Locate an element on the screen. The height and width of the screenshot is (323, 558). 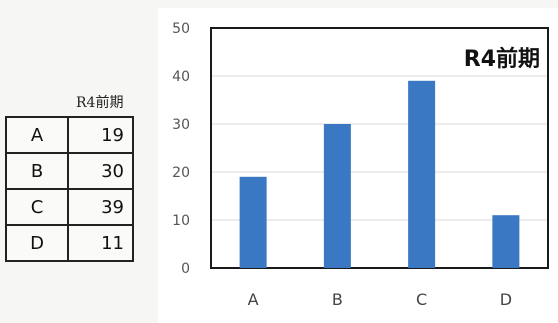
table-cell-category: B is located at coordinates (37, 171).